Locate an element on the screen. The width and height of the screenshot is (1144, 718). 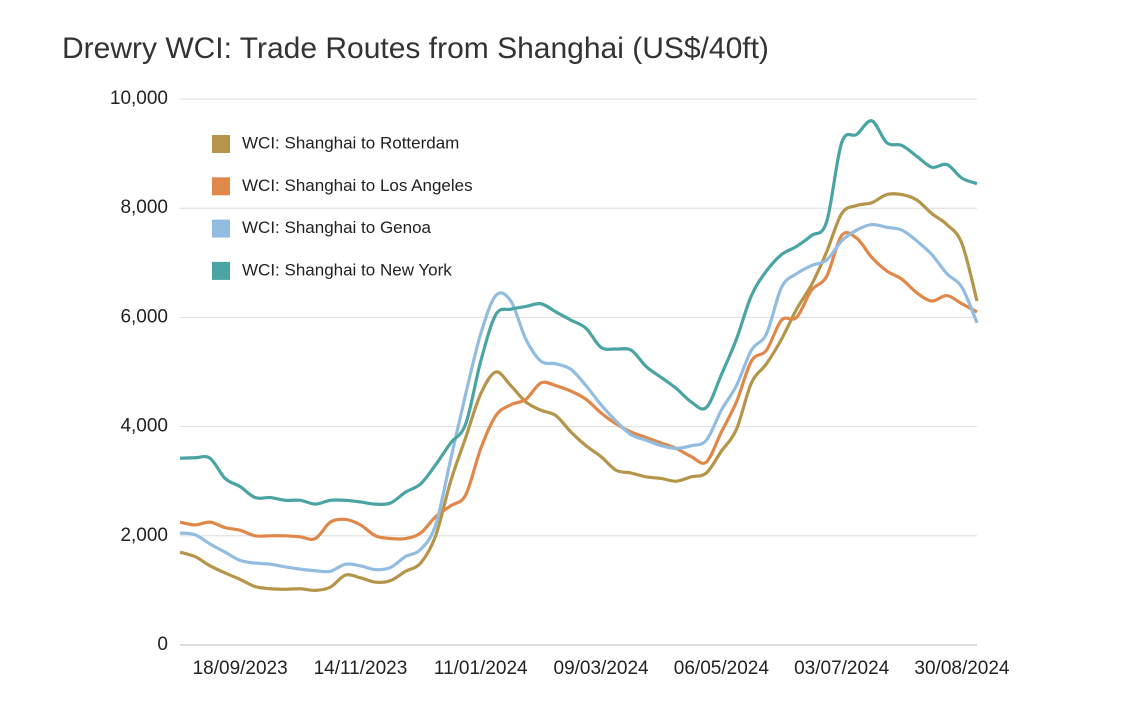
y-tick-label: 4,000 is located at coordinates (144, 426).